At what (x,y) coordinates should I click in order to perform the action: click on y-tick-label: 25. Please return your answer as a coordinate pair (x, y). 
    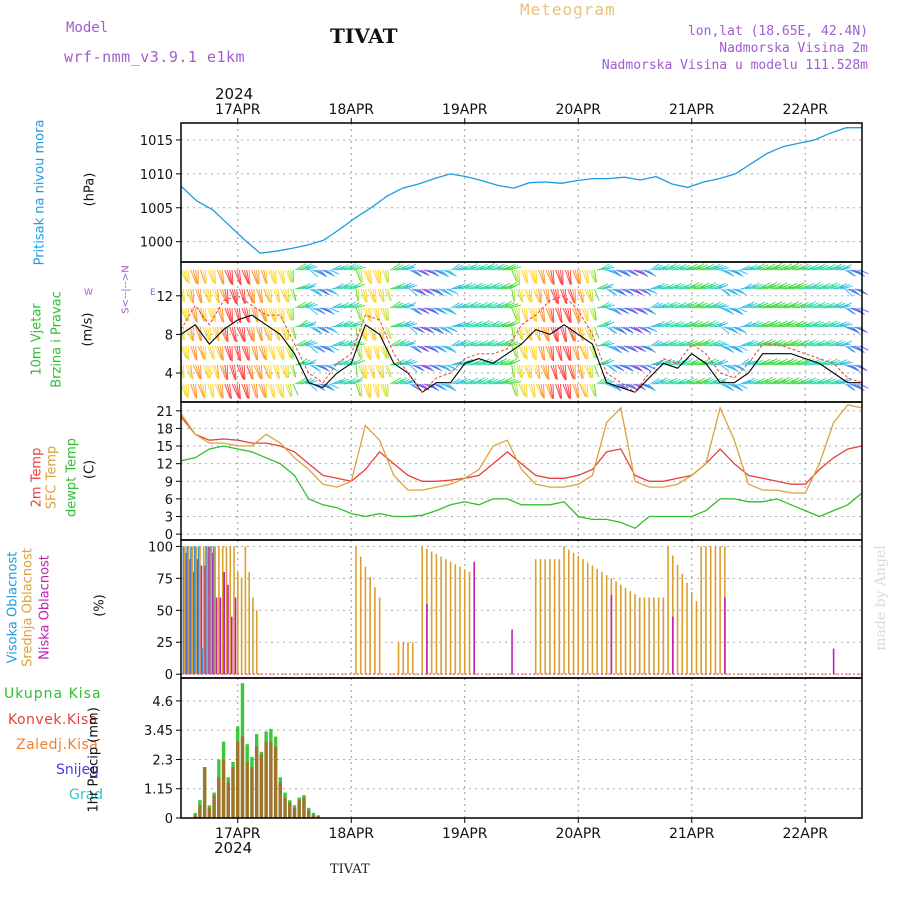
    Looking at the image, I should click on (164, 643).